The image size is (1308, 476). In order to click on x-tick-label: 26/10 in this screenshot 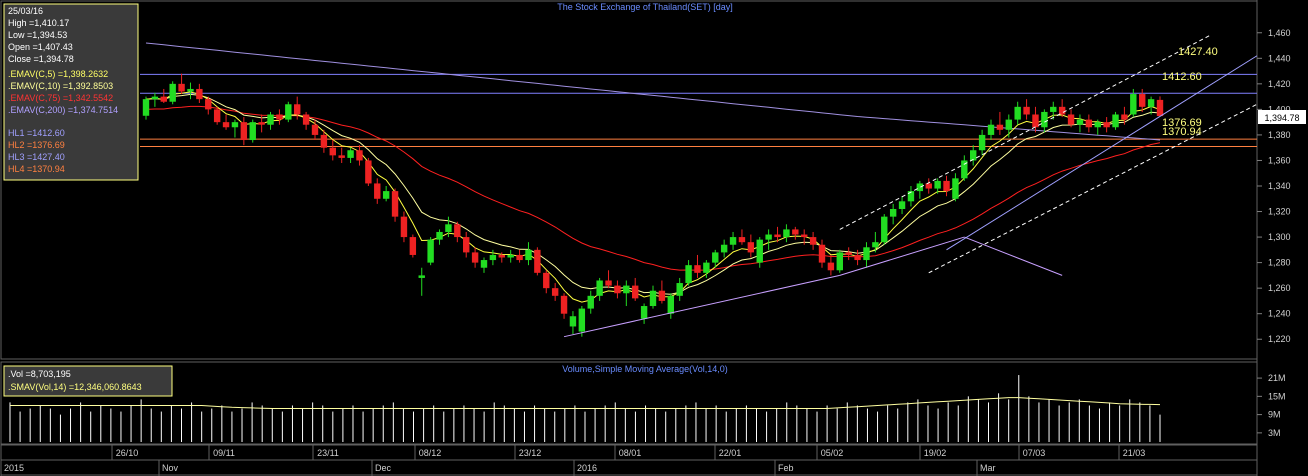, I will do `click(127, 453)`.